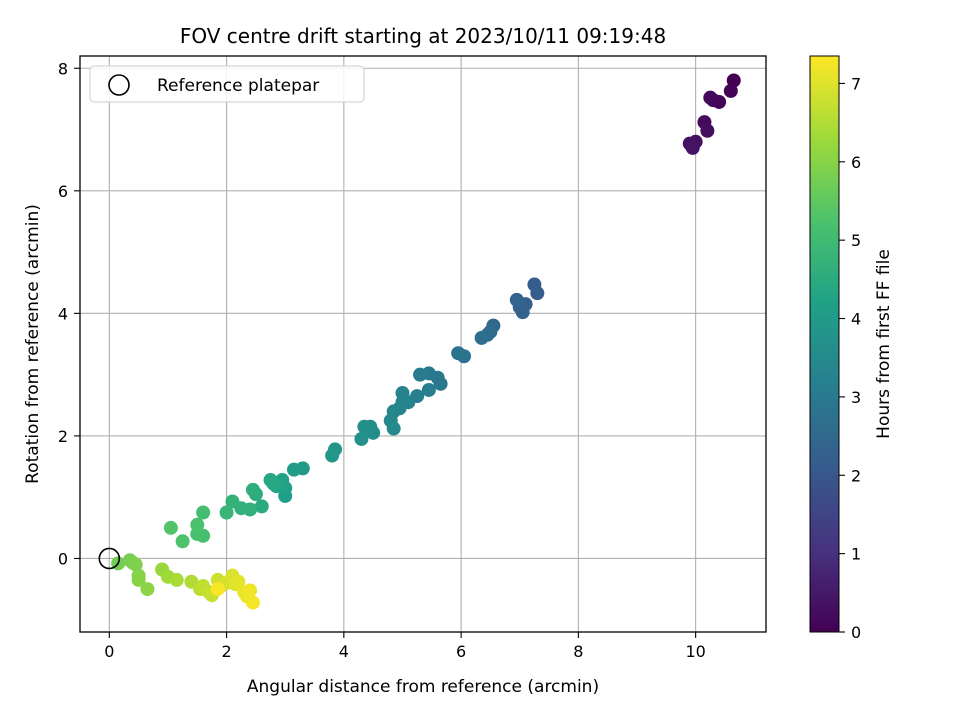  I want to click on x-tick-label: 4, so click(344, 651).